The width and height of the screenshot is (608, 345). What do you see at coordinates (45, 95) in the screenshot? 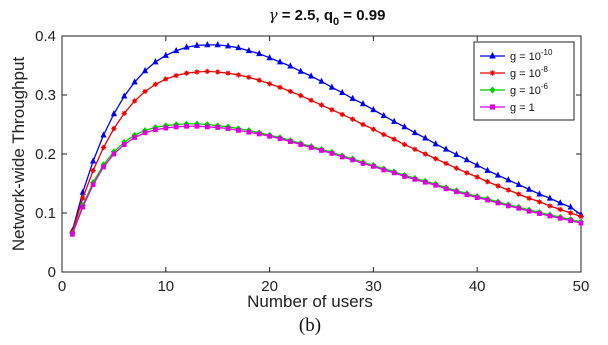
I see `y-tick-label: 0.3` at bounding box center [45, 95].